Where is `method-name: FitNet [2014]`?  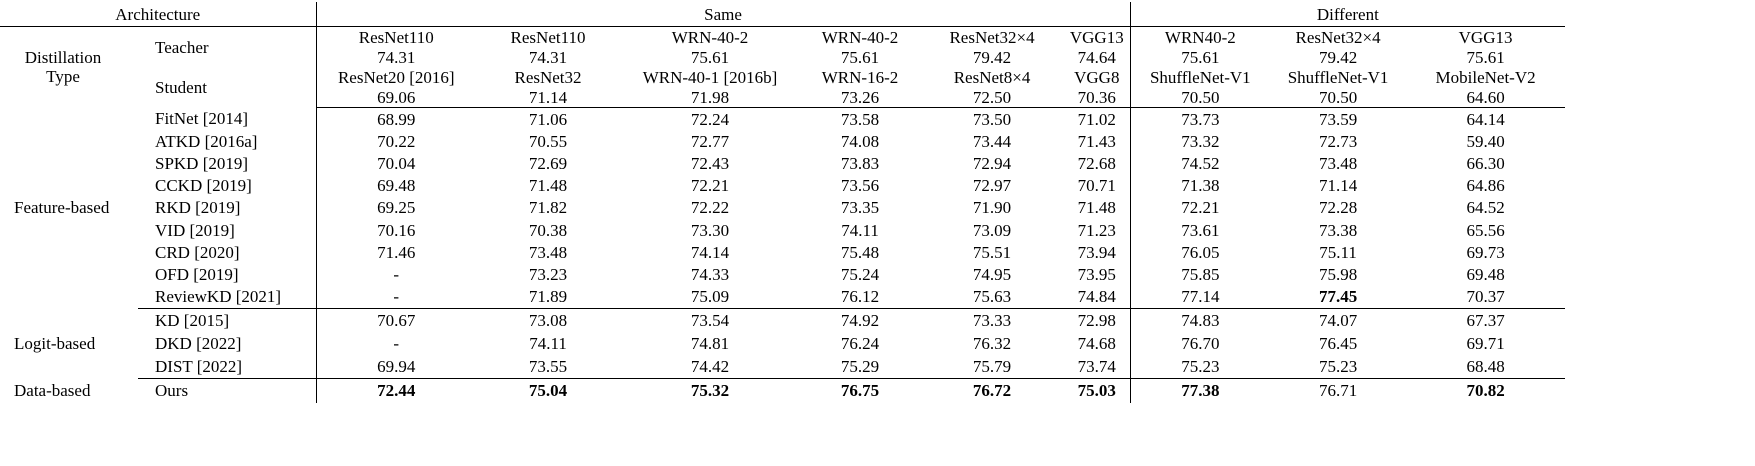
method-name: FitNet [2014] is located at coordinates (227, 119).